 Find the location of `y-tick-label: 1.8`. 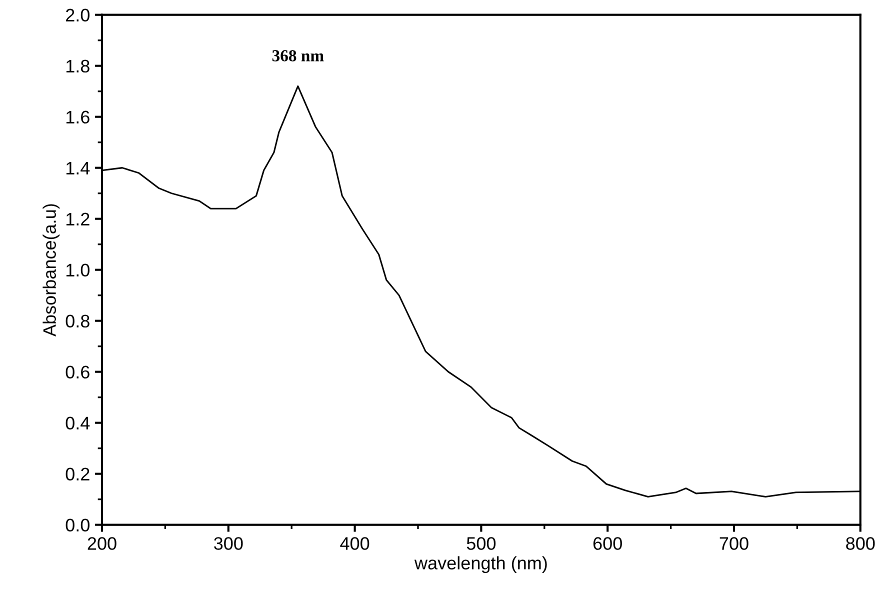

y-tick-label: 1.8 is located at coordinates (78, 66).